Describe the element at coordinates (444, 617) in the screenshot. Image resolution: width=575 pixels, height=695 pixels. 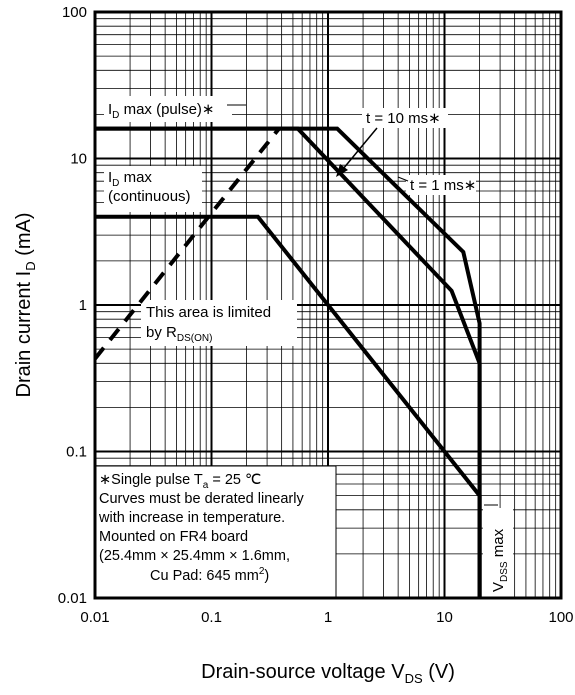
I see `x-tick-label: 10` at that location.